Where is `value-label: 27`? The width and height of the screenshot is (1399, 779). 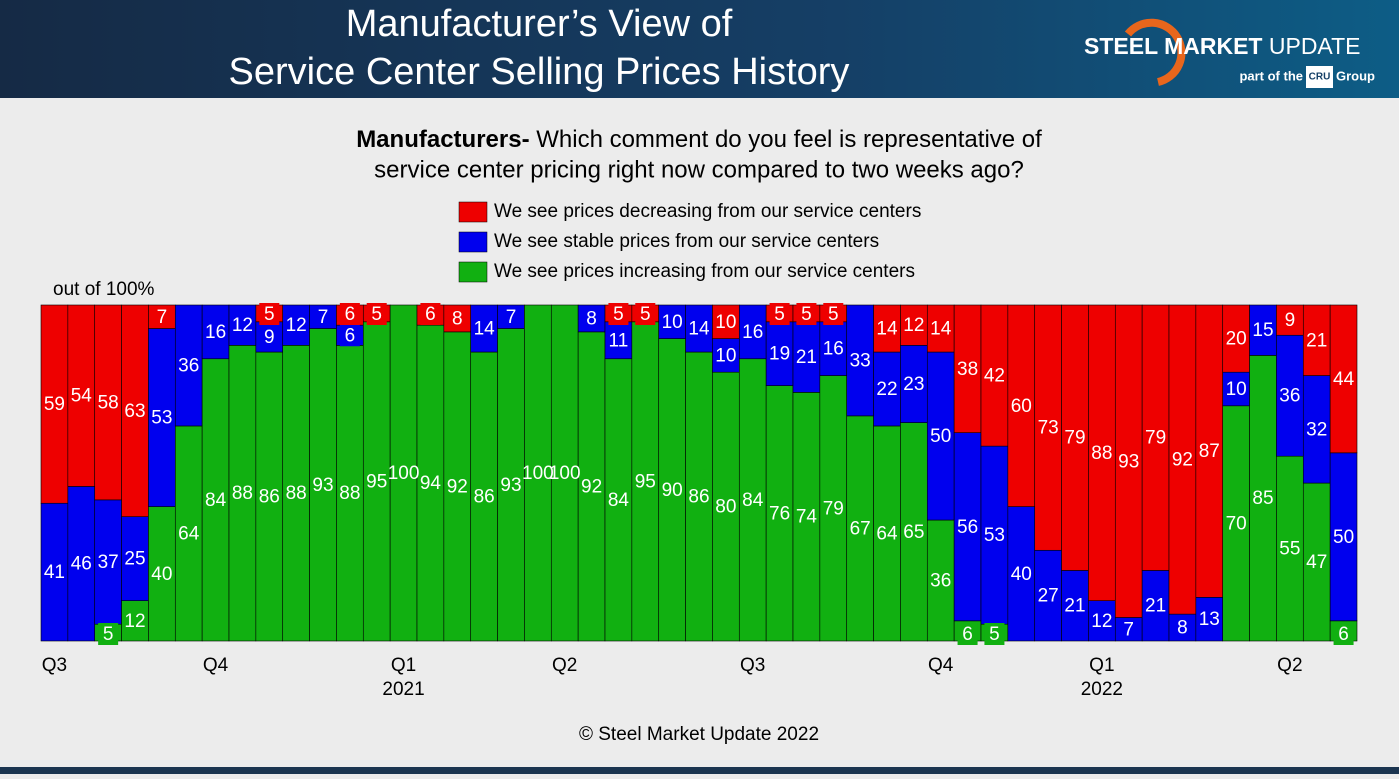 value-label: 27 is located at coordinates (1048, 596).